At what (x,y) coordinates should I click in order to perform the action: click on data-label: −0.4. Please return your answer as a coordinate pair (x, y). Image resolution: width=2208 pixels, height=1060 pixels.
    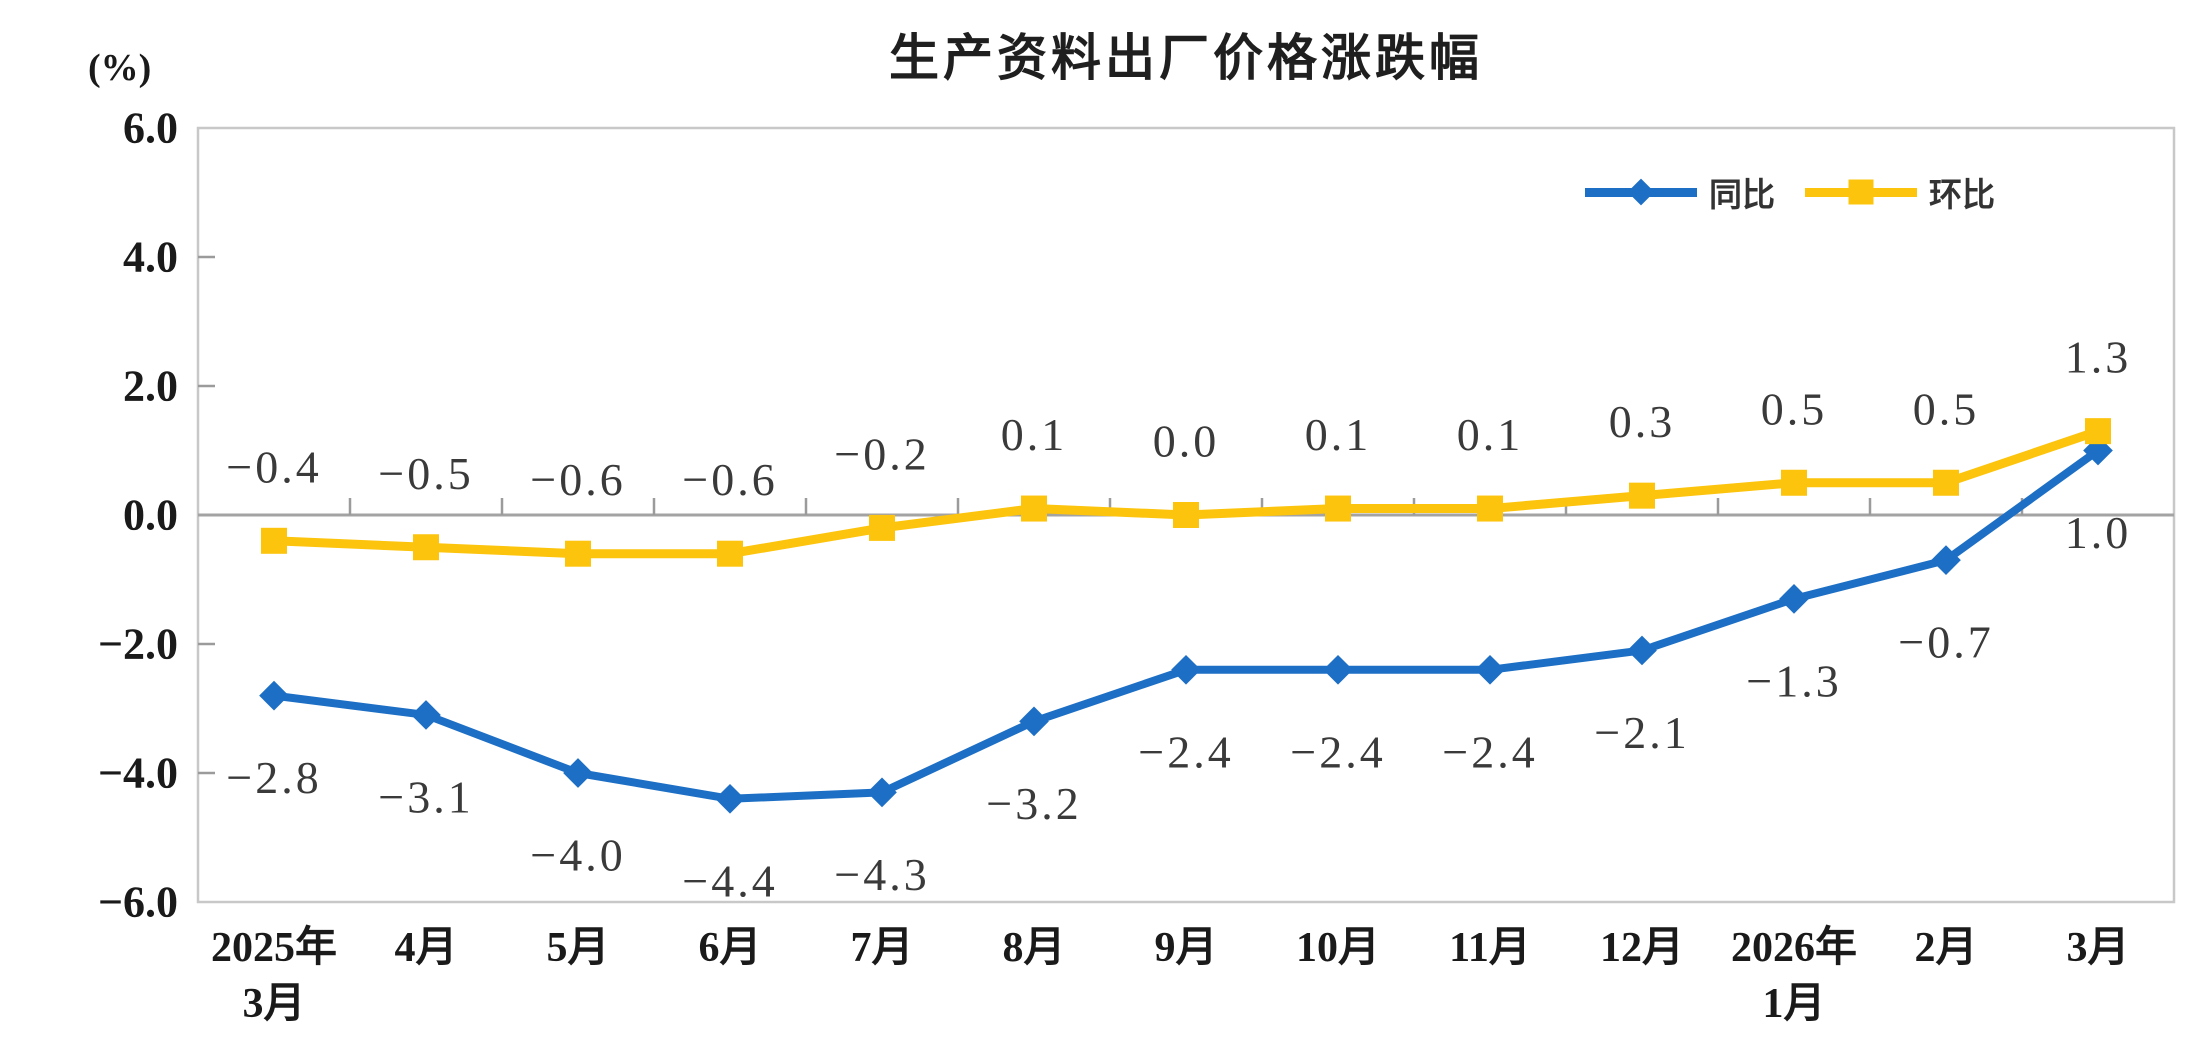
    Looking at the image, I should click on (273, 466).